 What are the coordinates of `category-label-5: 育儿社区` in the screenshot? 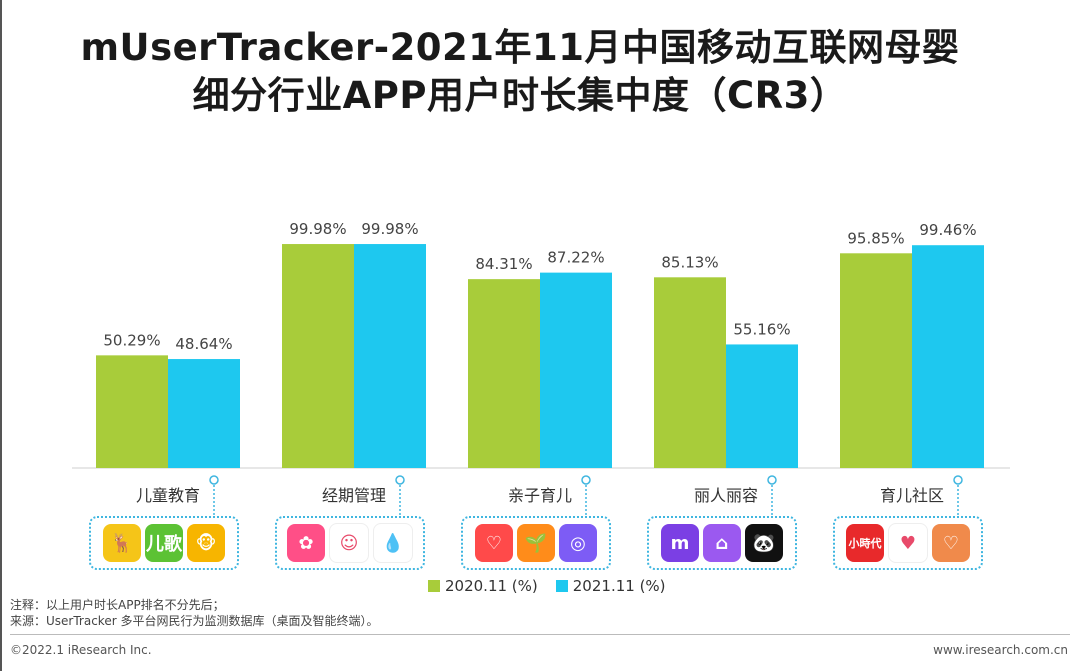 It's located at (912, 495).